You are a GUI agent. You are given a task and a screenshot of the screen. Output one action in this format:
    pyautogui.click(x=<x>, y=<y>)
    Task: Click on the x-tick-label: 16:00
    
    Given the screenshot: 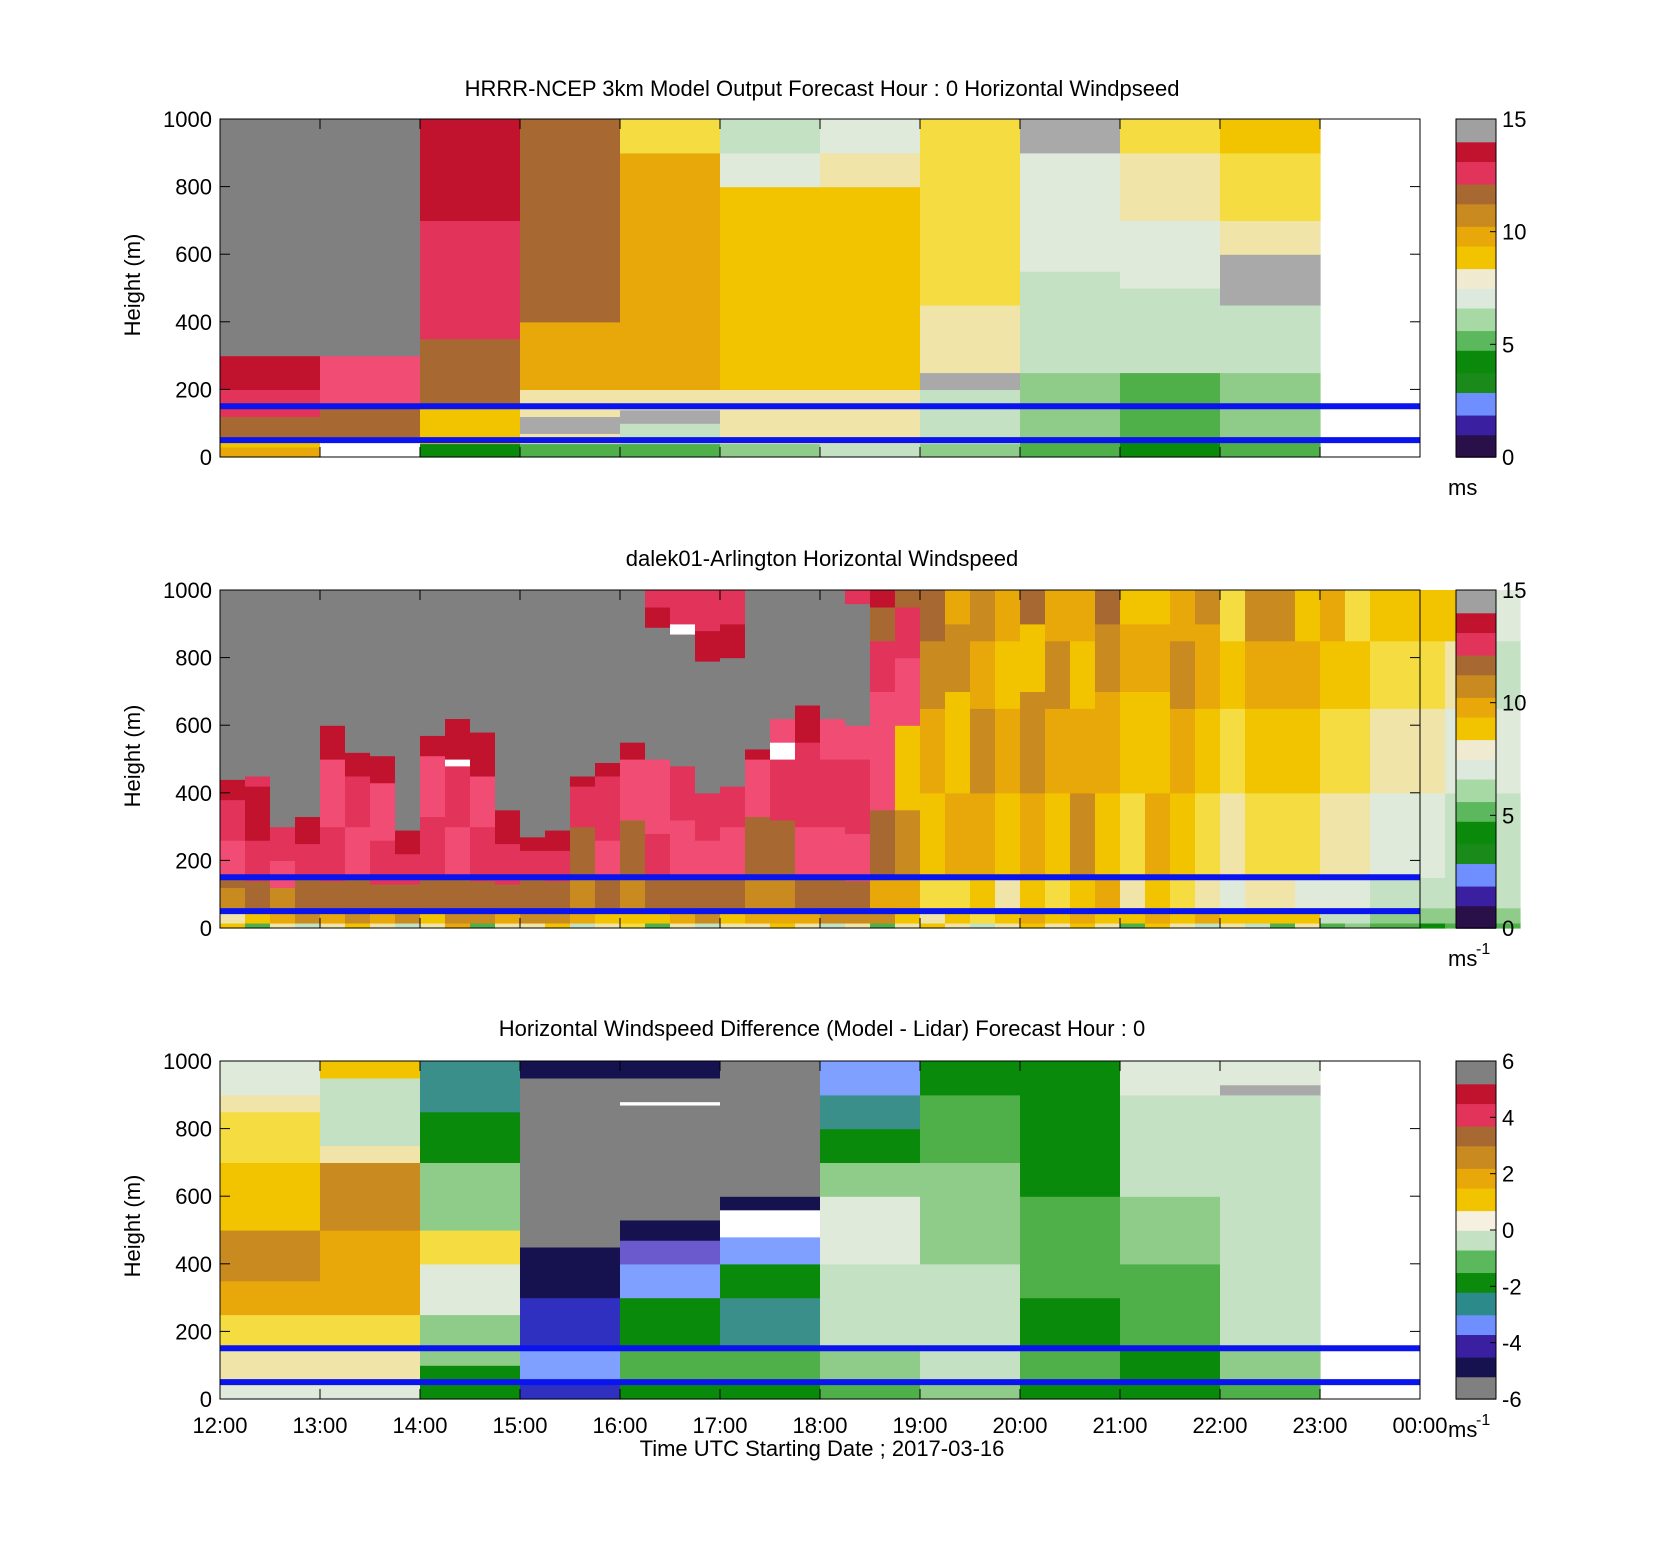 What is the action you would take?
    pyautogui.click(x=619, y=1425)
    